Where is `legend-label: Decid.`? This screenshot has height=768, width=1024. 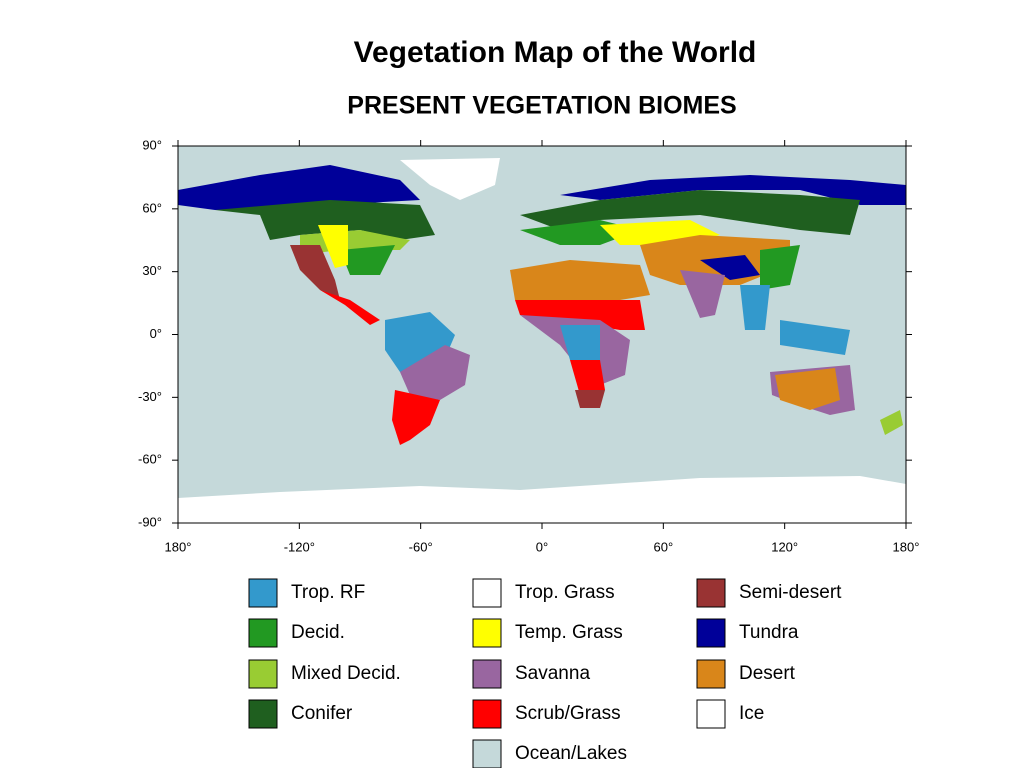
legend-label: Decid. is located at coordinates (318, 632).